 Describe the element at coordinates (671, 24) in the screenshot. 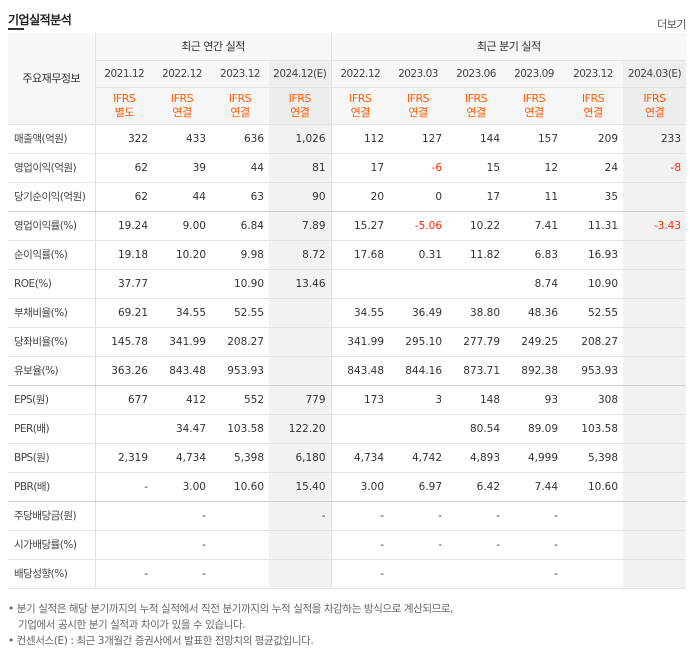

I see `more-link: 더보기` at that location.